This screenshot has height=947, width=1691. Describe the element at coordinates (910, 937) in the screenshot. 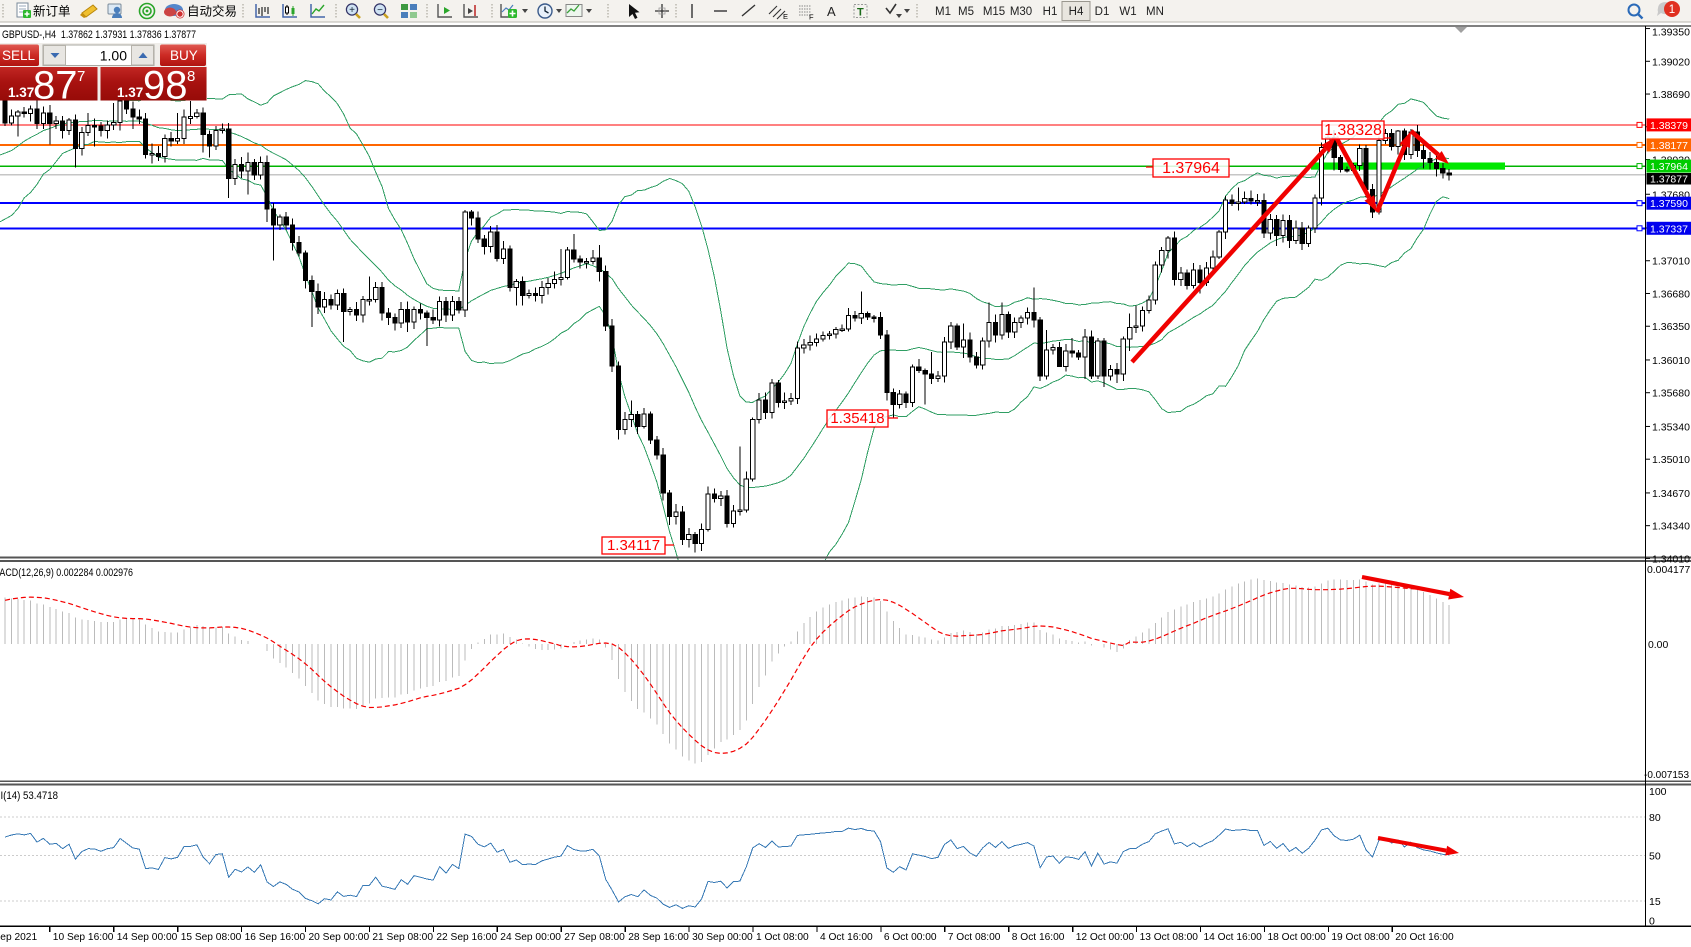

I see `svg-text: 6 Oct 00:00` at that location.